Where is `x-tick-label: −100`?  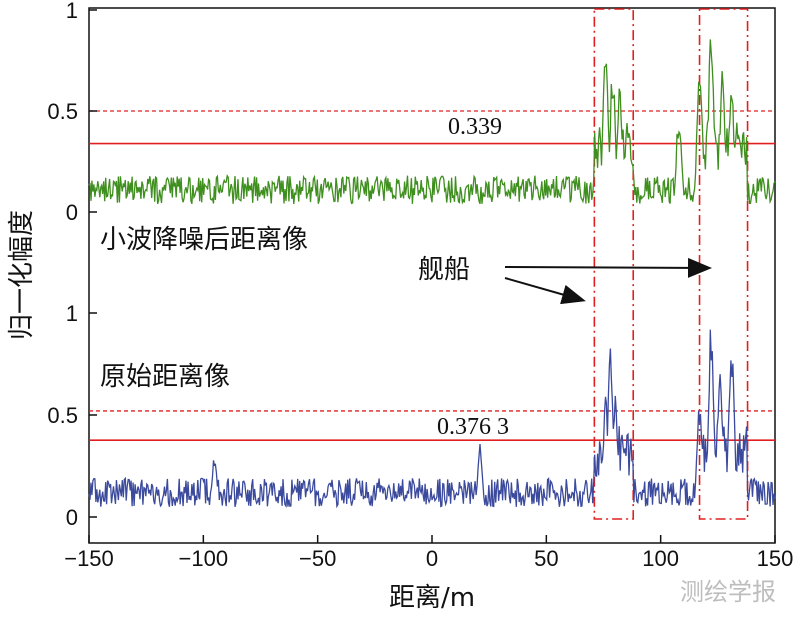
x-tick-label: −100 is located at coordinates (204, 558).